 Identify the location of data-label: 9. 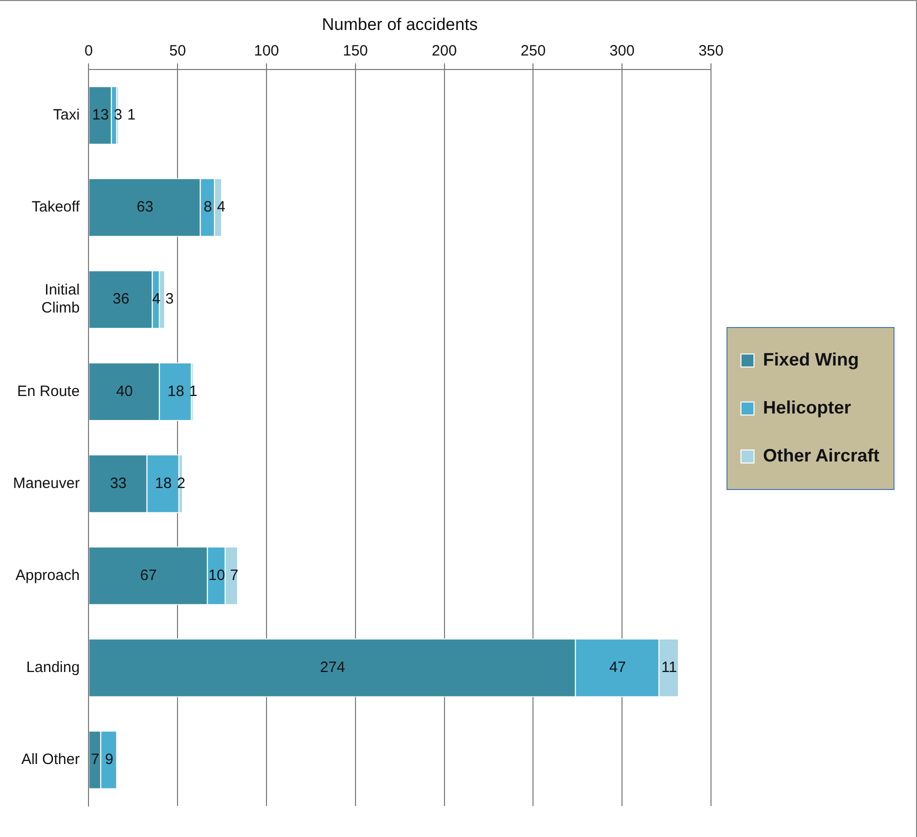
(109, 759).